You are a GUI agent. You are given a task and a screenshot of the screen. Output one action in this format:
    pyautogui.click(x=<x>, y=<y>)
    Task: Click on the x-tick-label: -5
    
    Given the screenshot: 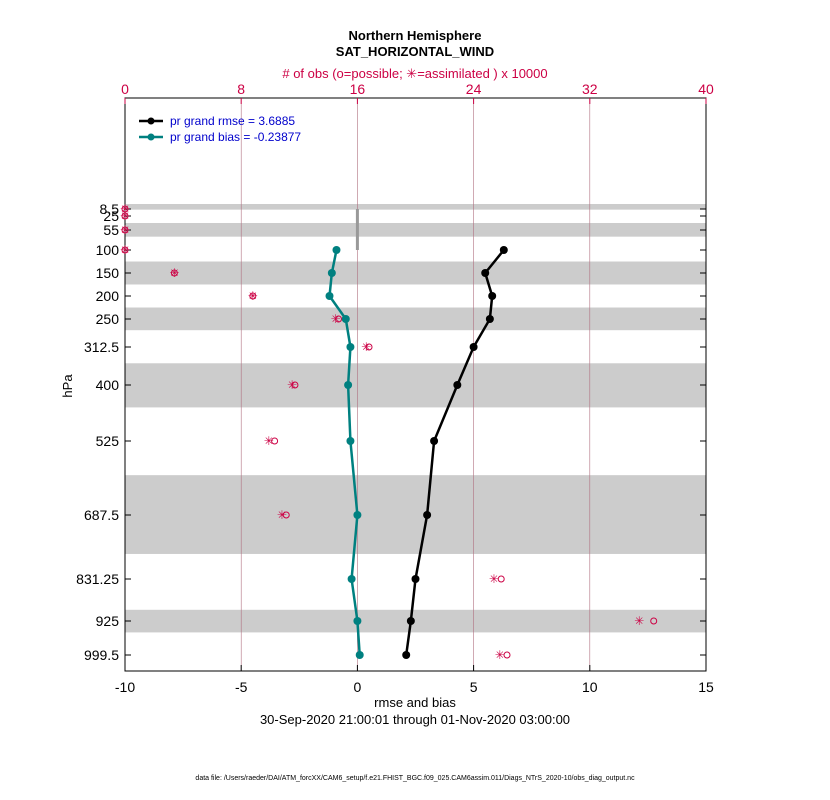 What is the action you would take?
    pyautogui.click(x=241, y=687)
    